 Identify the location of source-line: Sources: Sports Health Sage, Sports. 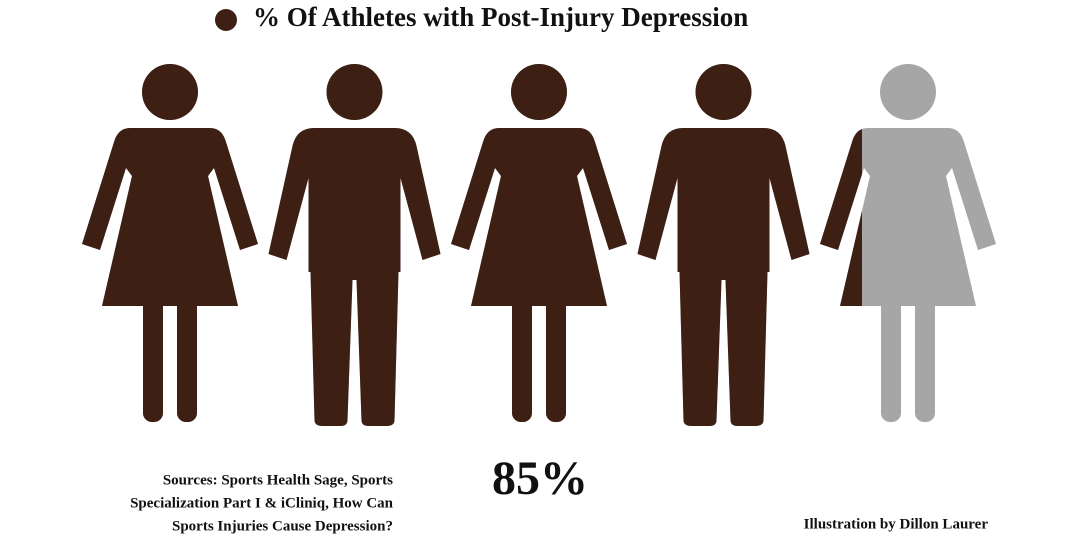
(278, 480).